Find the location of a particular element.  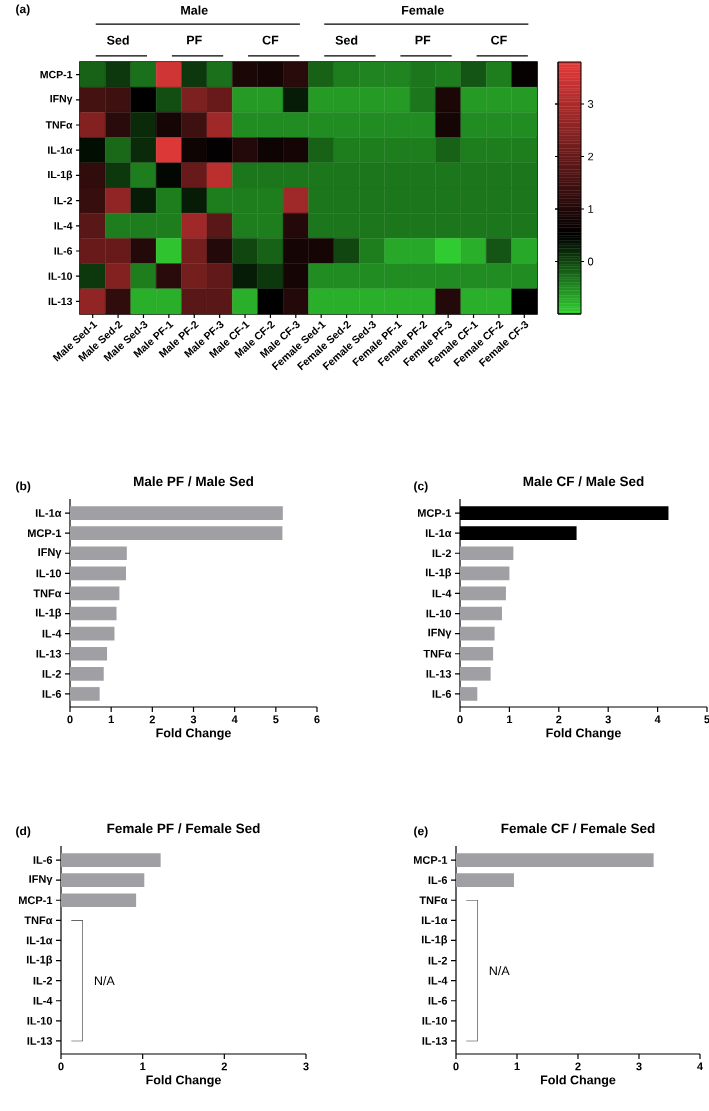

text: Male is located at coordinates (194, 10).